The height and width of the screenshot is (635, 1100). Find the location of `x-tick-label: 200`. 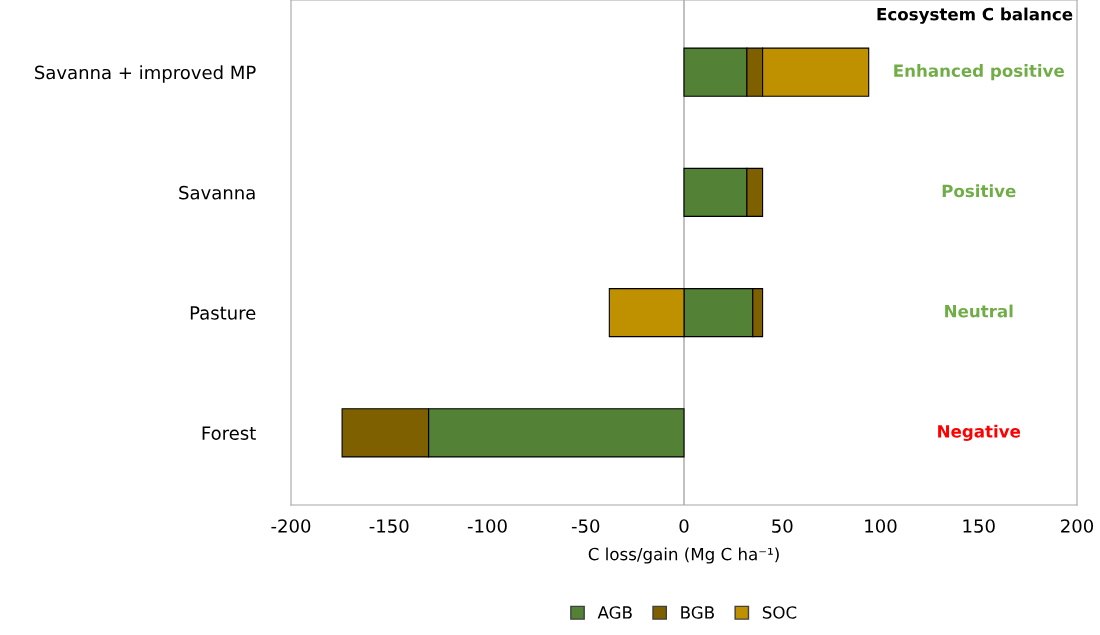

x-tick-label: 200 is located at coordinates (1077, 526).